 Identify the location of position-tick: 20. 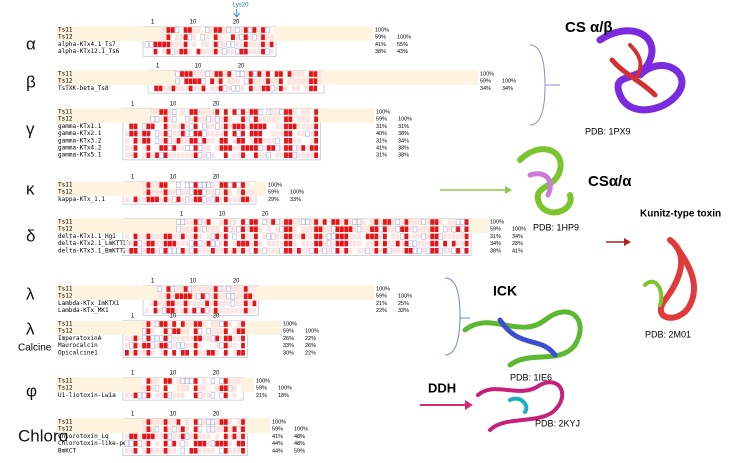
(216, 374).